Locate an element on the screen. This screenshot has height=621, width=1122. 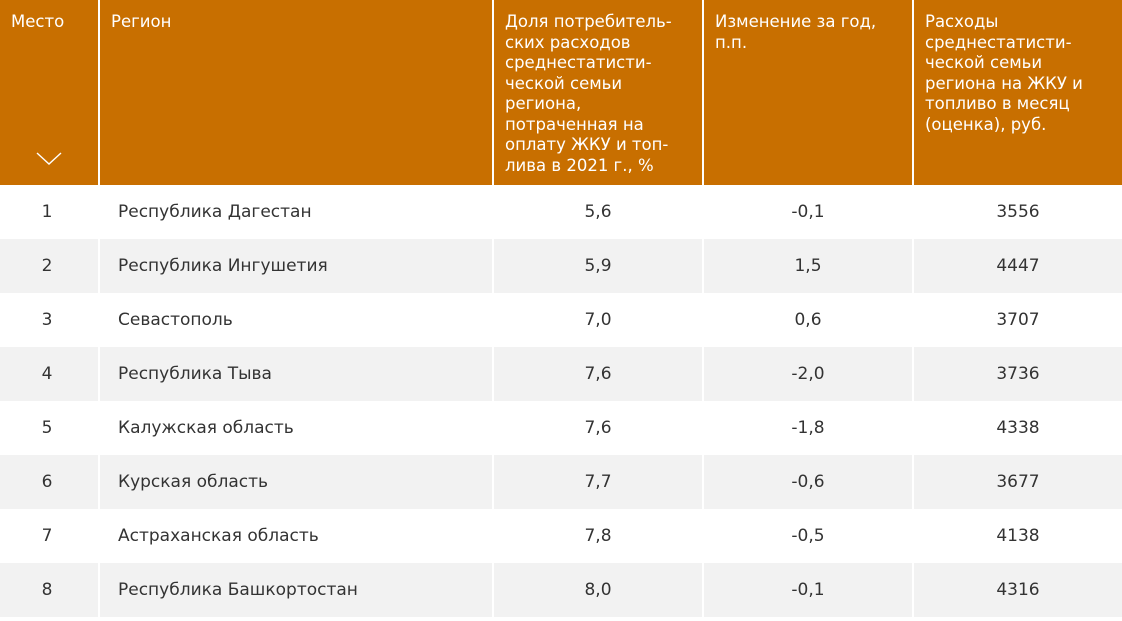
cell-change: -0,5 is located at coordinates (809, 536).